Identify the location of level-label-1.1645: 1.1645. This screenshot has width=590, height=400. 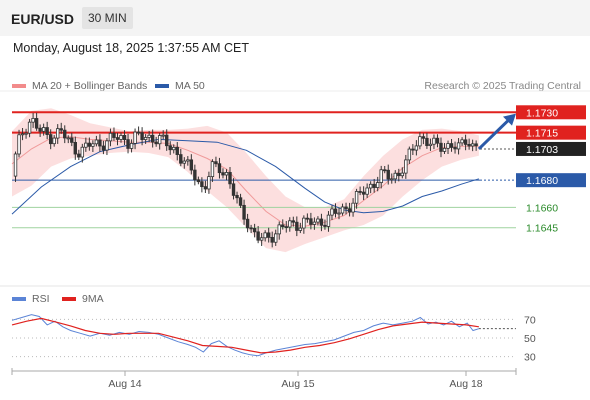
(542, 229).